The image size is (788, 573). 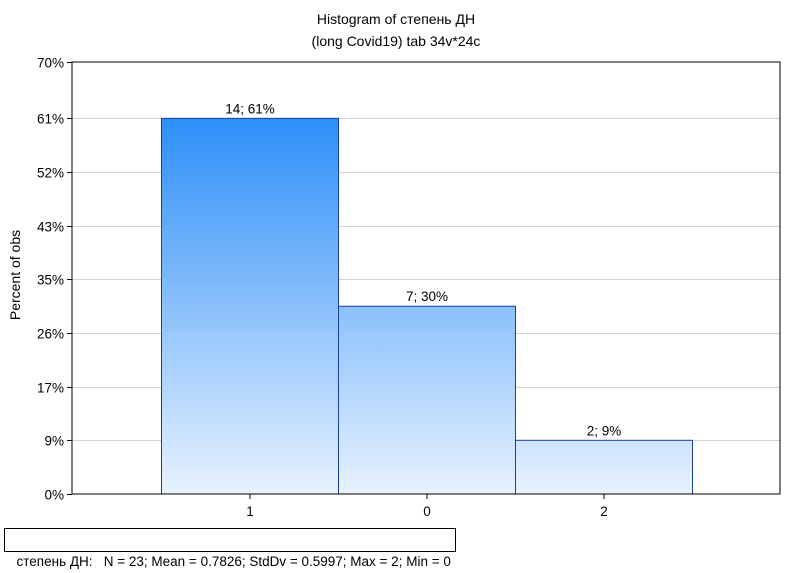 What do you see at coordinates (15, 275) in the screenshot?
I see `y-axis-label: Percent of obs` at bounding box center [15, 275].